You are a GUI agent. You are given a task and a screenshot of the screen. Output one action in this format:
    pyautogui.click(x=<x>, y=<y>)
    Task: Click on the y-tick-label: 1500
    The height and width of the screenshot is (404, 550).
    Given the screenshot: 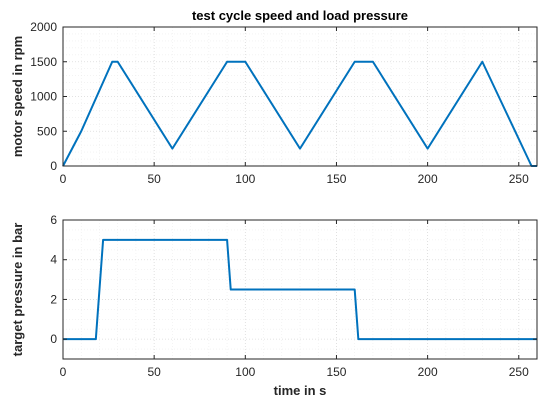 What is the action you would take?
    pyautogui.click(x=43, y=62)
    